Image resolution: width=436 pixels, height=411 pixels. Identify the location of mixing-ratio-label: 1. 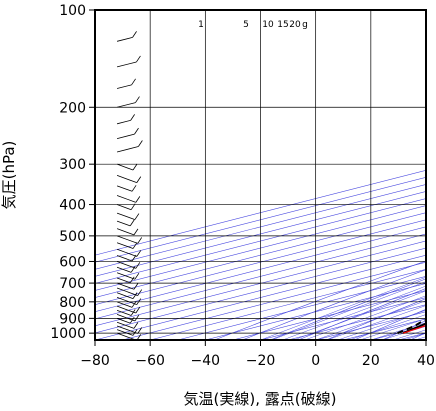
(201, 25).